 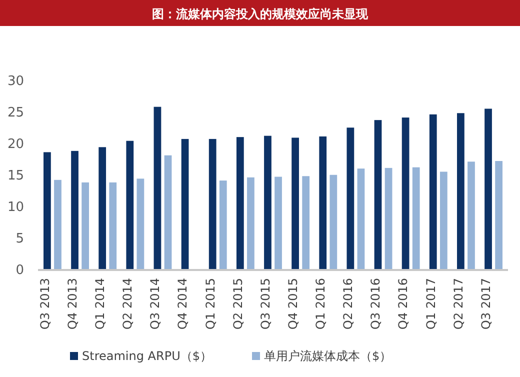 What do you see at coordinates (403, 304) in the screenshot?
I see `x-tick-label: Q4 2016` at bounding box center [403, 304].